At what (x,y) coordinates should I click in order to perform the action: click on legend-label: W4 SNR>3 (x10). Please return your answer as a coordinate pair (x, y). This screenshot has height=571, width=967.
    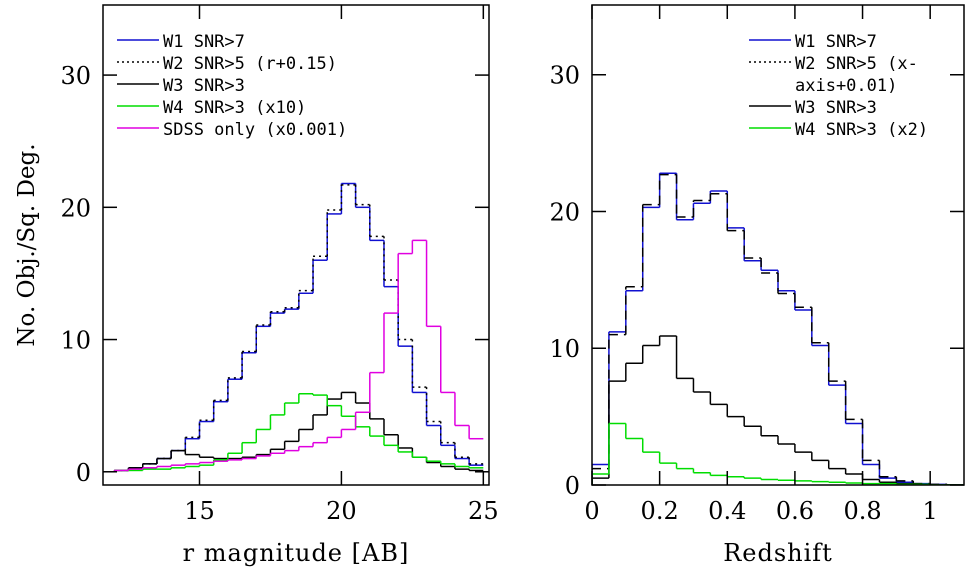
    Looking at the image, I should click on (235, 108).